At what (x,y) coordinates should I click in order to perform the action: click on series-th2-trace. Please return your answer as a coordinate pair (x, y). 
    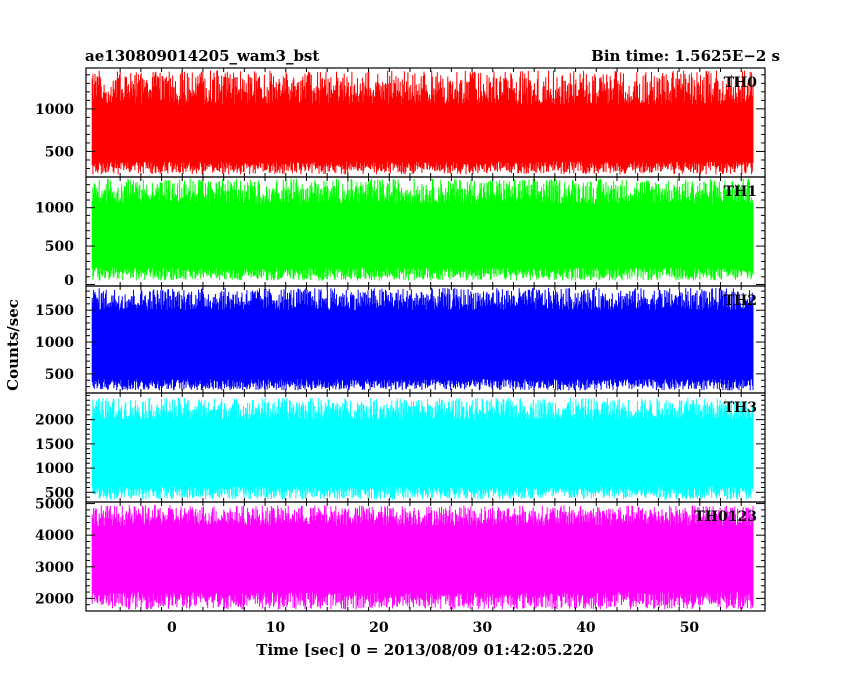
    Looking at the image, I should click on (422, 339).